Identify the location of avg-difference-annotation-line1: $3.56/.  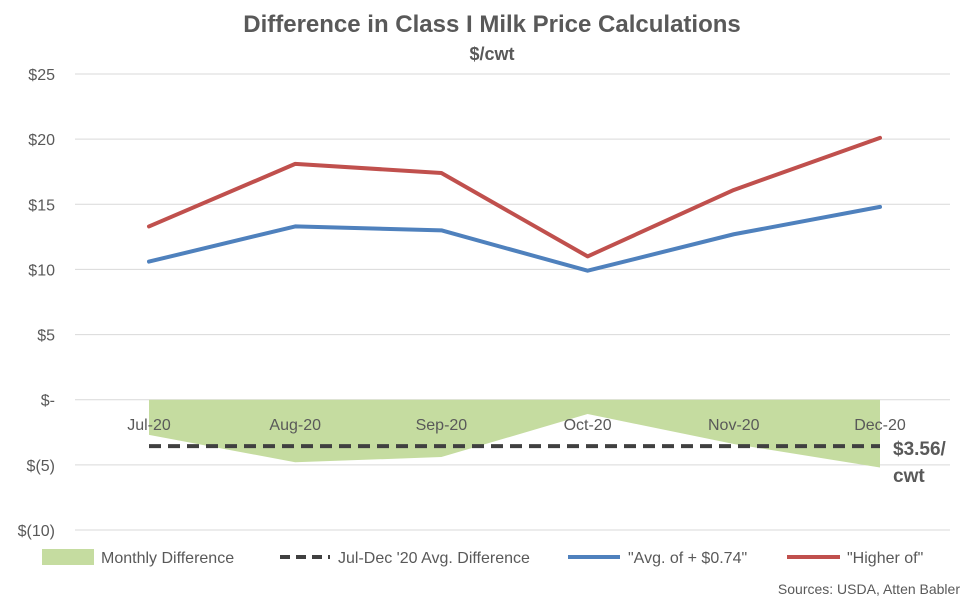
(920, 449).